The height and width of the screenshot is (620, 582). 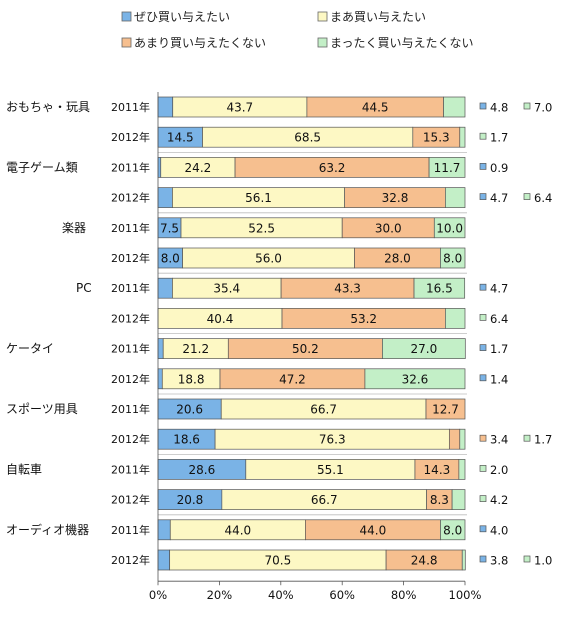 I want to click on data-label: 7.5, so click(x=169, y=228).